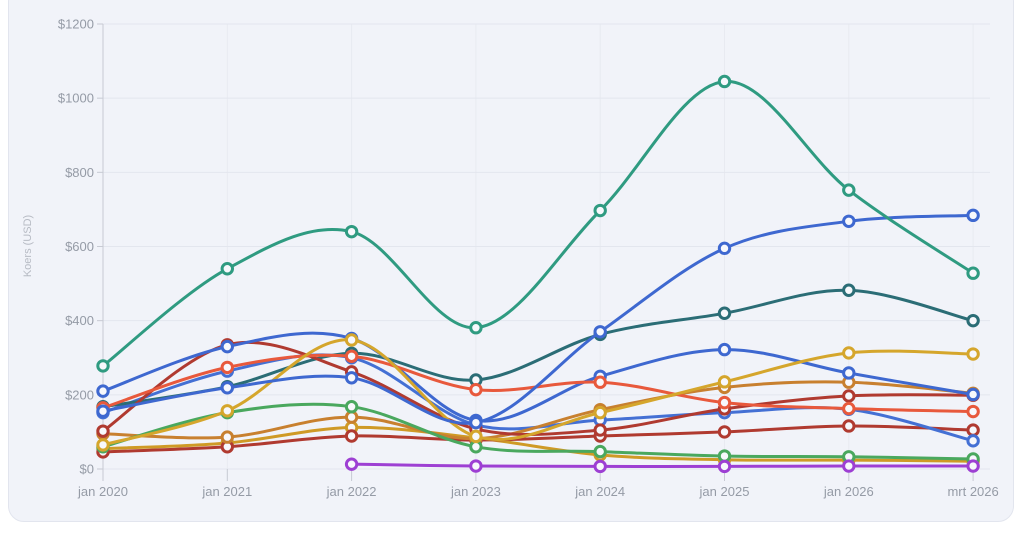 This screenshot has height=539, width=1024. Describe the element at coordinates (76, 98) in the screenshot. I see `y-tick-label: $1000` at that location.